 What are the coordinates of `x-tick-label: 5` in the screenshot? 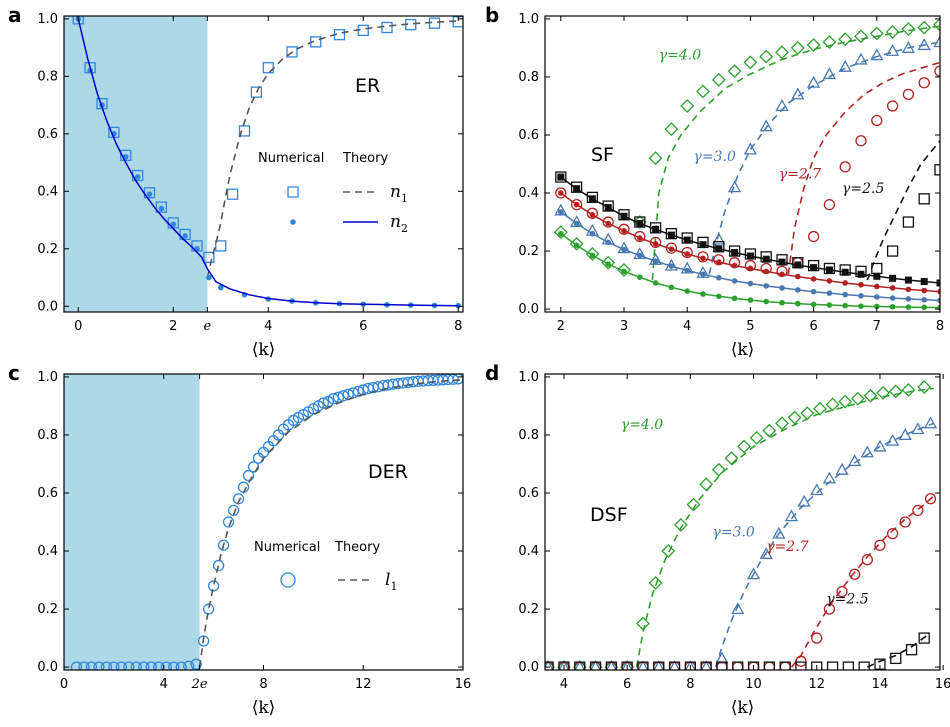 It's located at (750, 326).